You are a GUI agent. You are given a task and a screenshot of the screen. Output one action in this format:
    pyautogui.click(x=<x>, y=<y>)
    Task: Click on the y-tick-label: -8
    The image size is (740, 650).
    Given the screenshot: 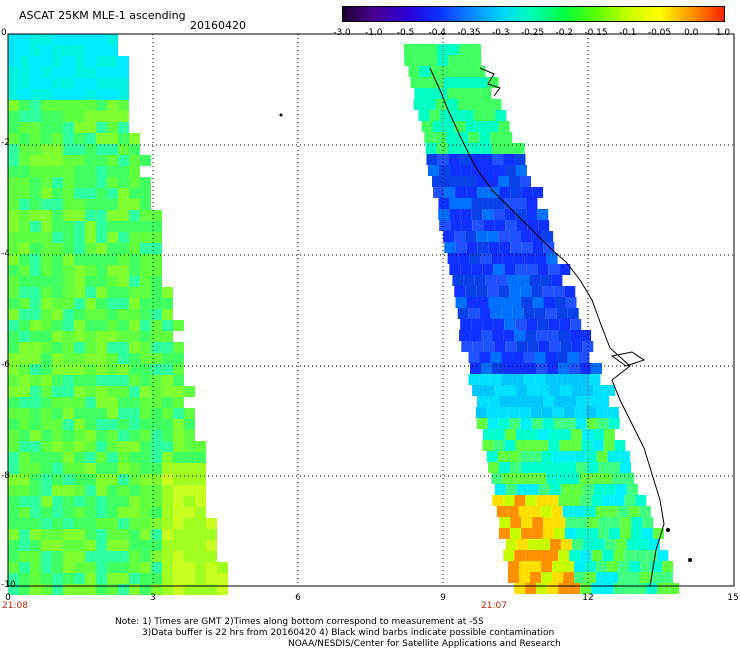 What is the action you would take?
    pyautogui.click(x=5, y=476)
    